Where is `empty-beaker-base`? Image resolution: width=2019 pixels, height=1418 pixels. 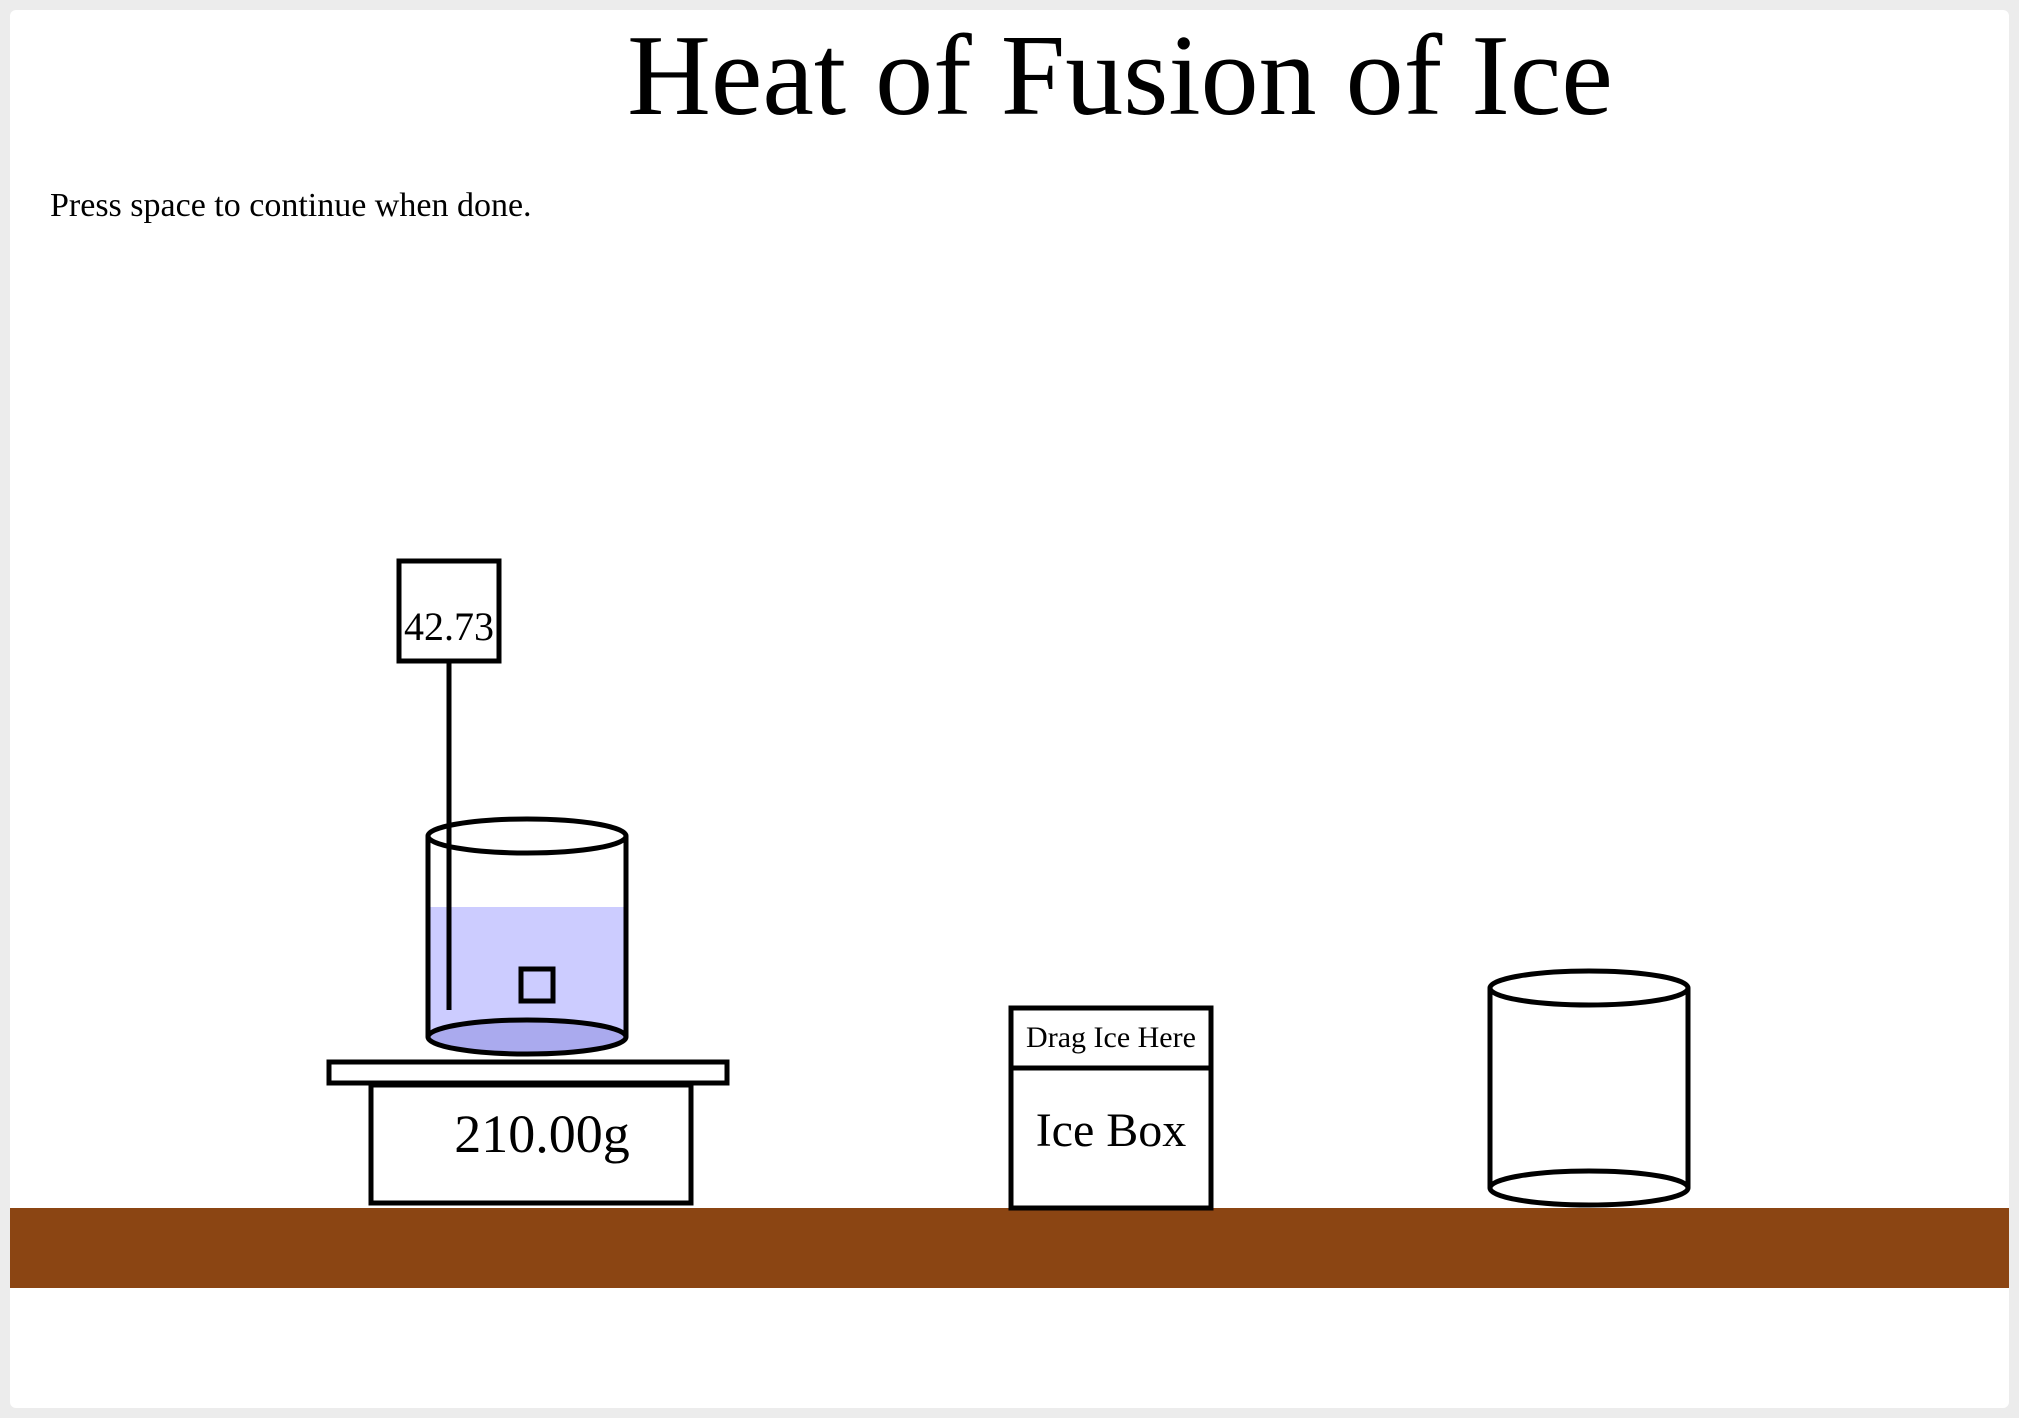 empty-beaker-base is located at coordinates (1589, 1188).